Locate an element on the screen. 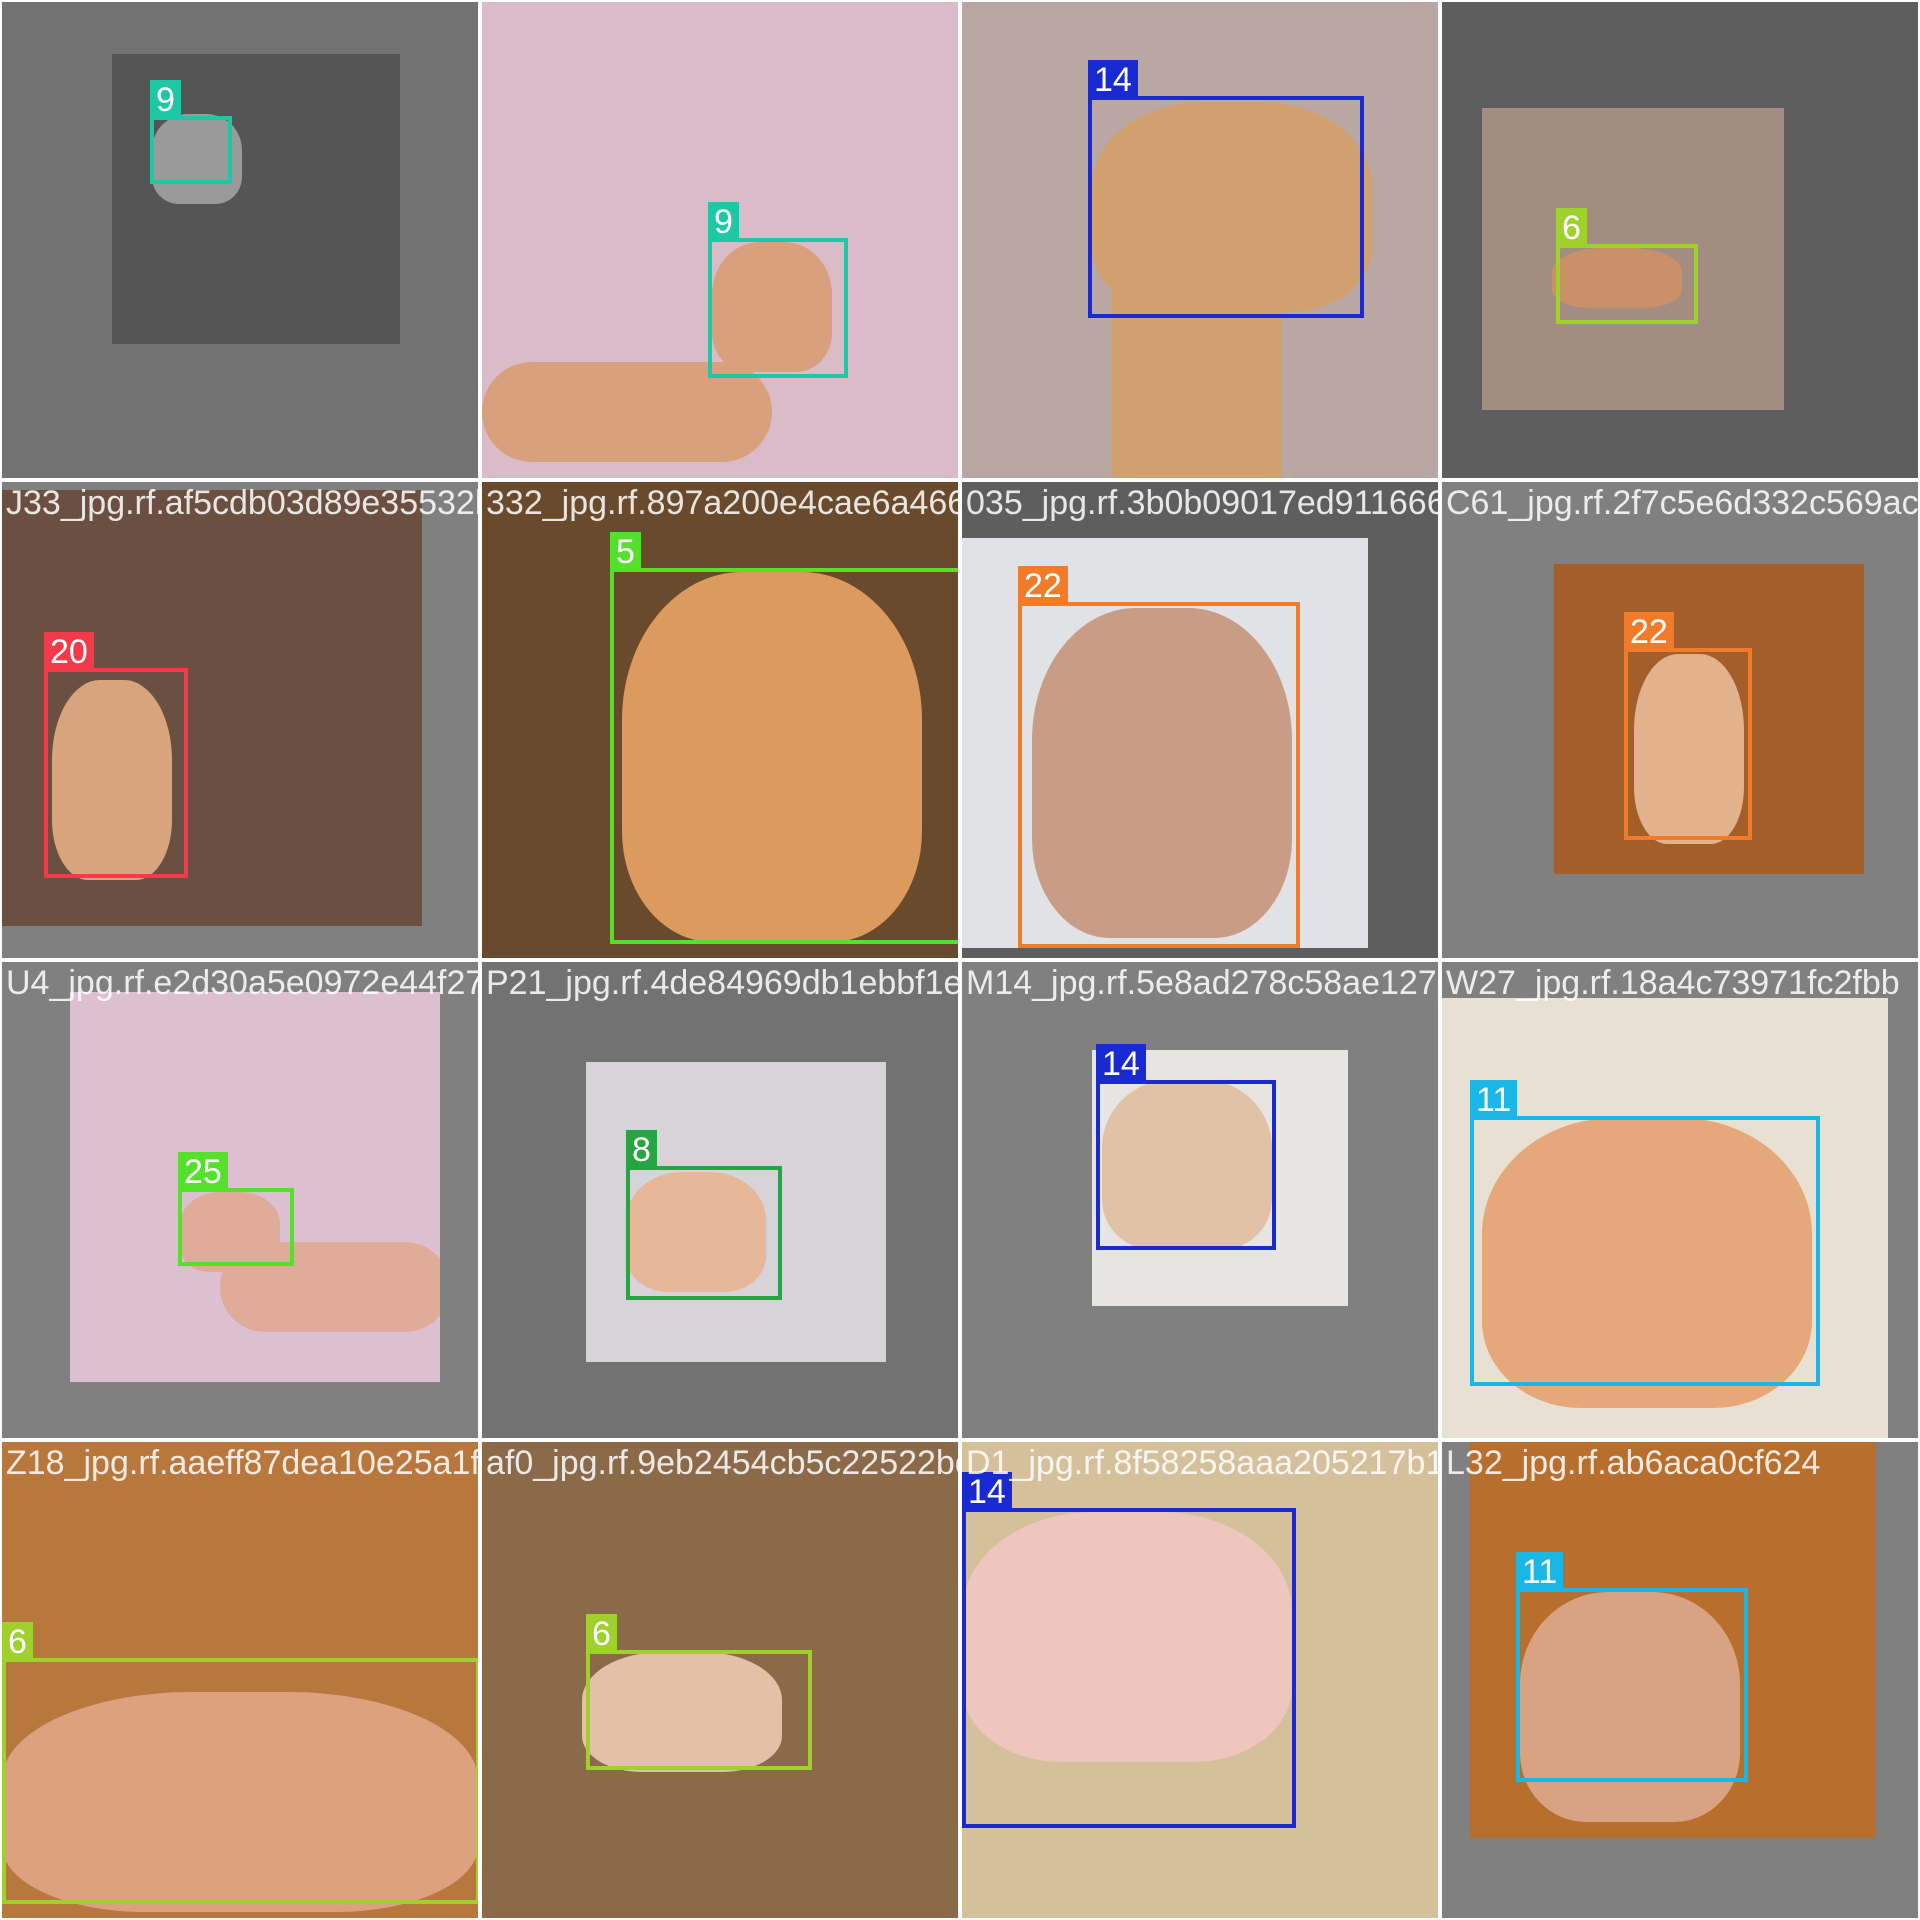 This screenshot has height=1920, width=1920. tile-12: 11 W27_jpg.rf.18a4c73971fc2fbb is located at coordinates (1680, 1200).